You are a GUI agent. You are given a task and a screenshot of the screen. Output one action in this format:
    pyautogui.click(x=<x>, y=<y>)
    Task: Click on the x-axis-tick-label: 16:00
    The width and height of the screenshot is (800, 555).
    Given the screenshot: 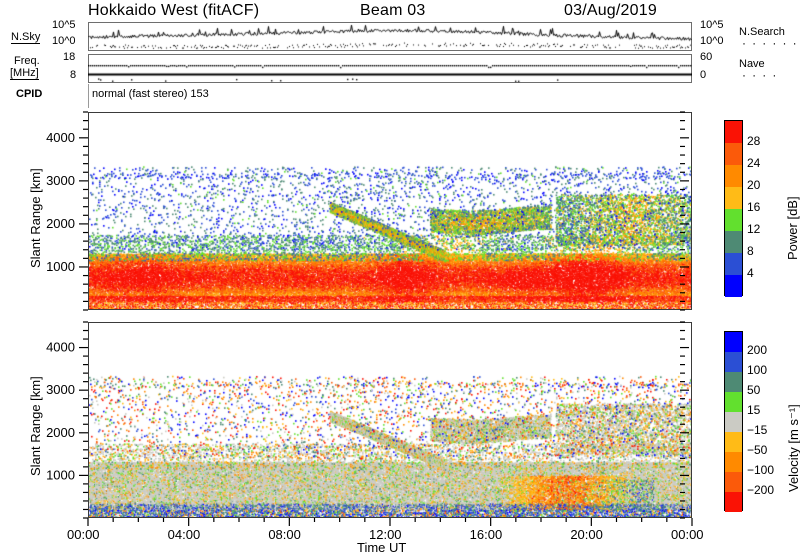 What is the action you would take?
    pyautogui.click(x=486, y=534)
    